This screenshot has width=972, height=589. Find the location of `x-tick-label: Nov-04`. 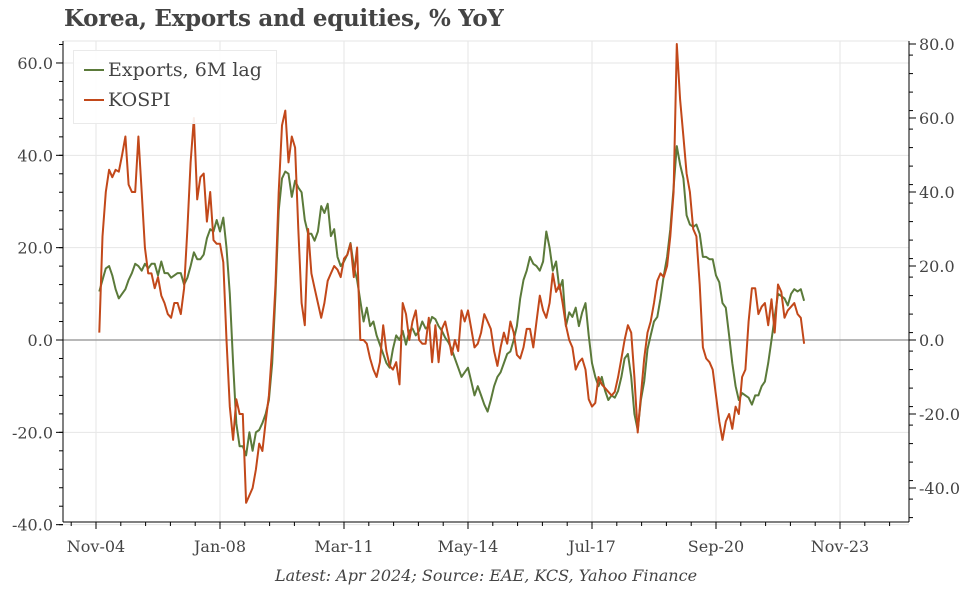

x-tick-label: Nov-04 is located at coordinates (96, 546).